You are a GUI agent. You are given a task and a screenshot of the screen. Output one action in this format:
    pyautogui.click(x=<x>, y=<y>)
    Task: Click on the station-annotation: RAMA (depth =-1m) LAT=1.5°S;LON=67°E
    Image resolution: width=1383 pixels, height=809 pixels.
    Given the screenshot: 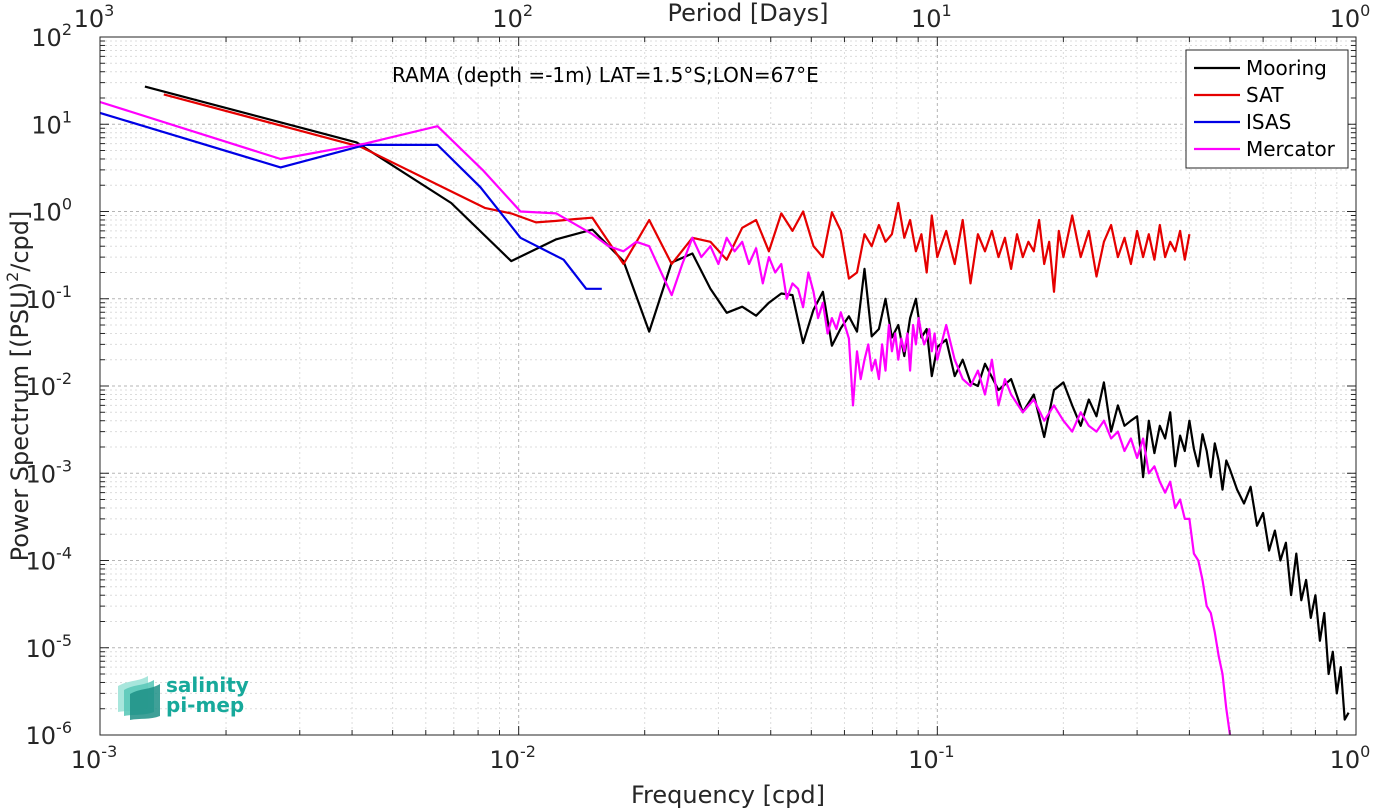 What is the action you would take?
    pyautogui.click(x=605, y=75)
    